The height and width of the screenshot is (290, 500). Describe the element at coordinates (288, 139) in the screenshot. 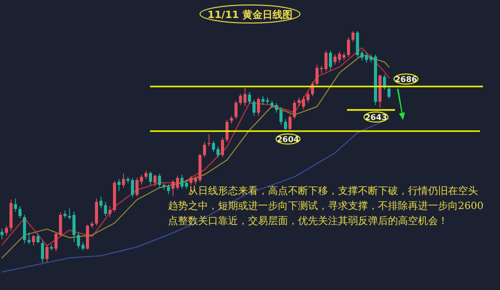

I see `ref-line-label: 2604` at that location.